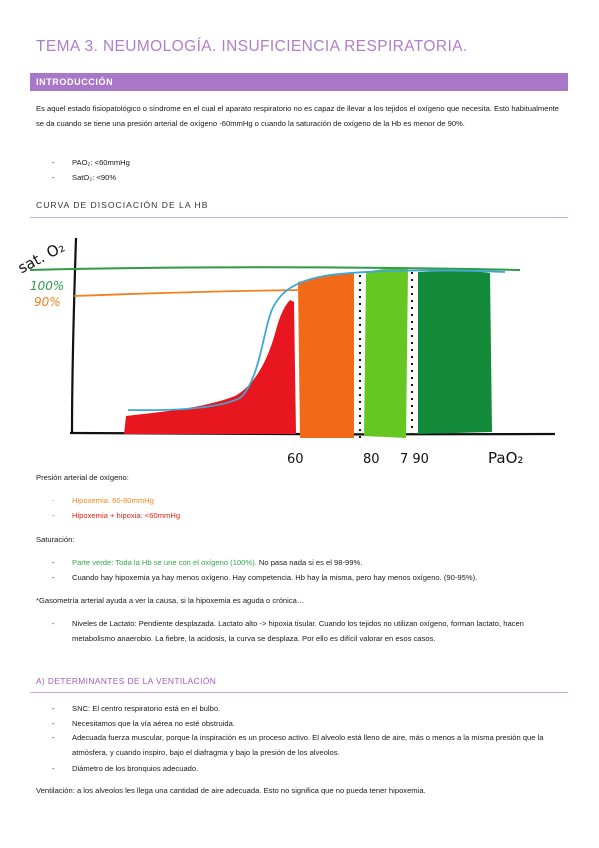  I want to click on curve-heading: CURVA DE DISOCIACIÓN DE LA HB, so click(122, 205).